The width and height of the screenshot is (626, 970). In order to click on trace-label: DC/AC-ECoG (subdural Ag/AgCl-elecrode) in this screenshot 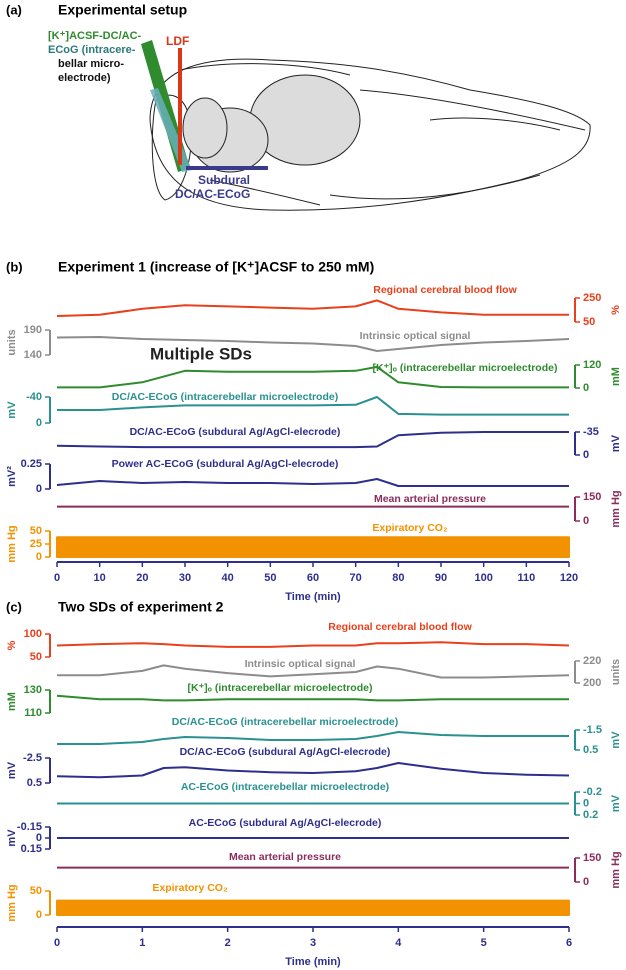, I will do `click(285, 752)`.